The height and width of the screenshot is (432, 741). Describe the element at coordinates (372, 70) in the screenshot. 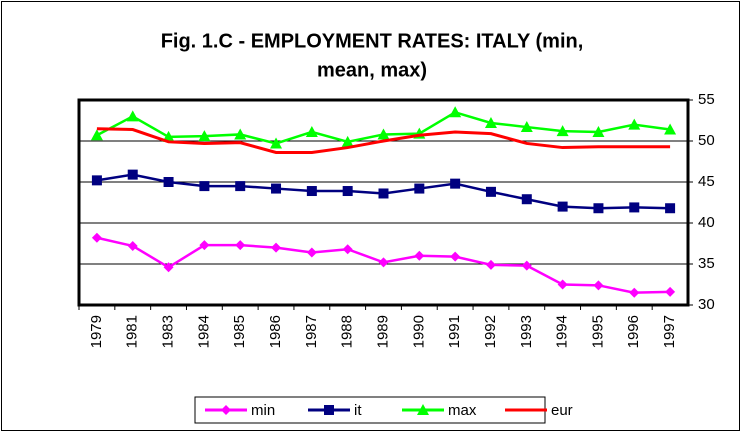

I see `chart-title: mean, max)` at that location.